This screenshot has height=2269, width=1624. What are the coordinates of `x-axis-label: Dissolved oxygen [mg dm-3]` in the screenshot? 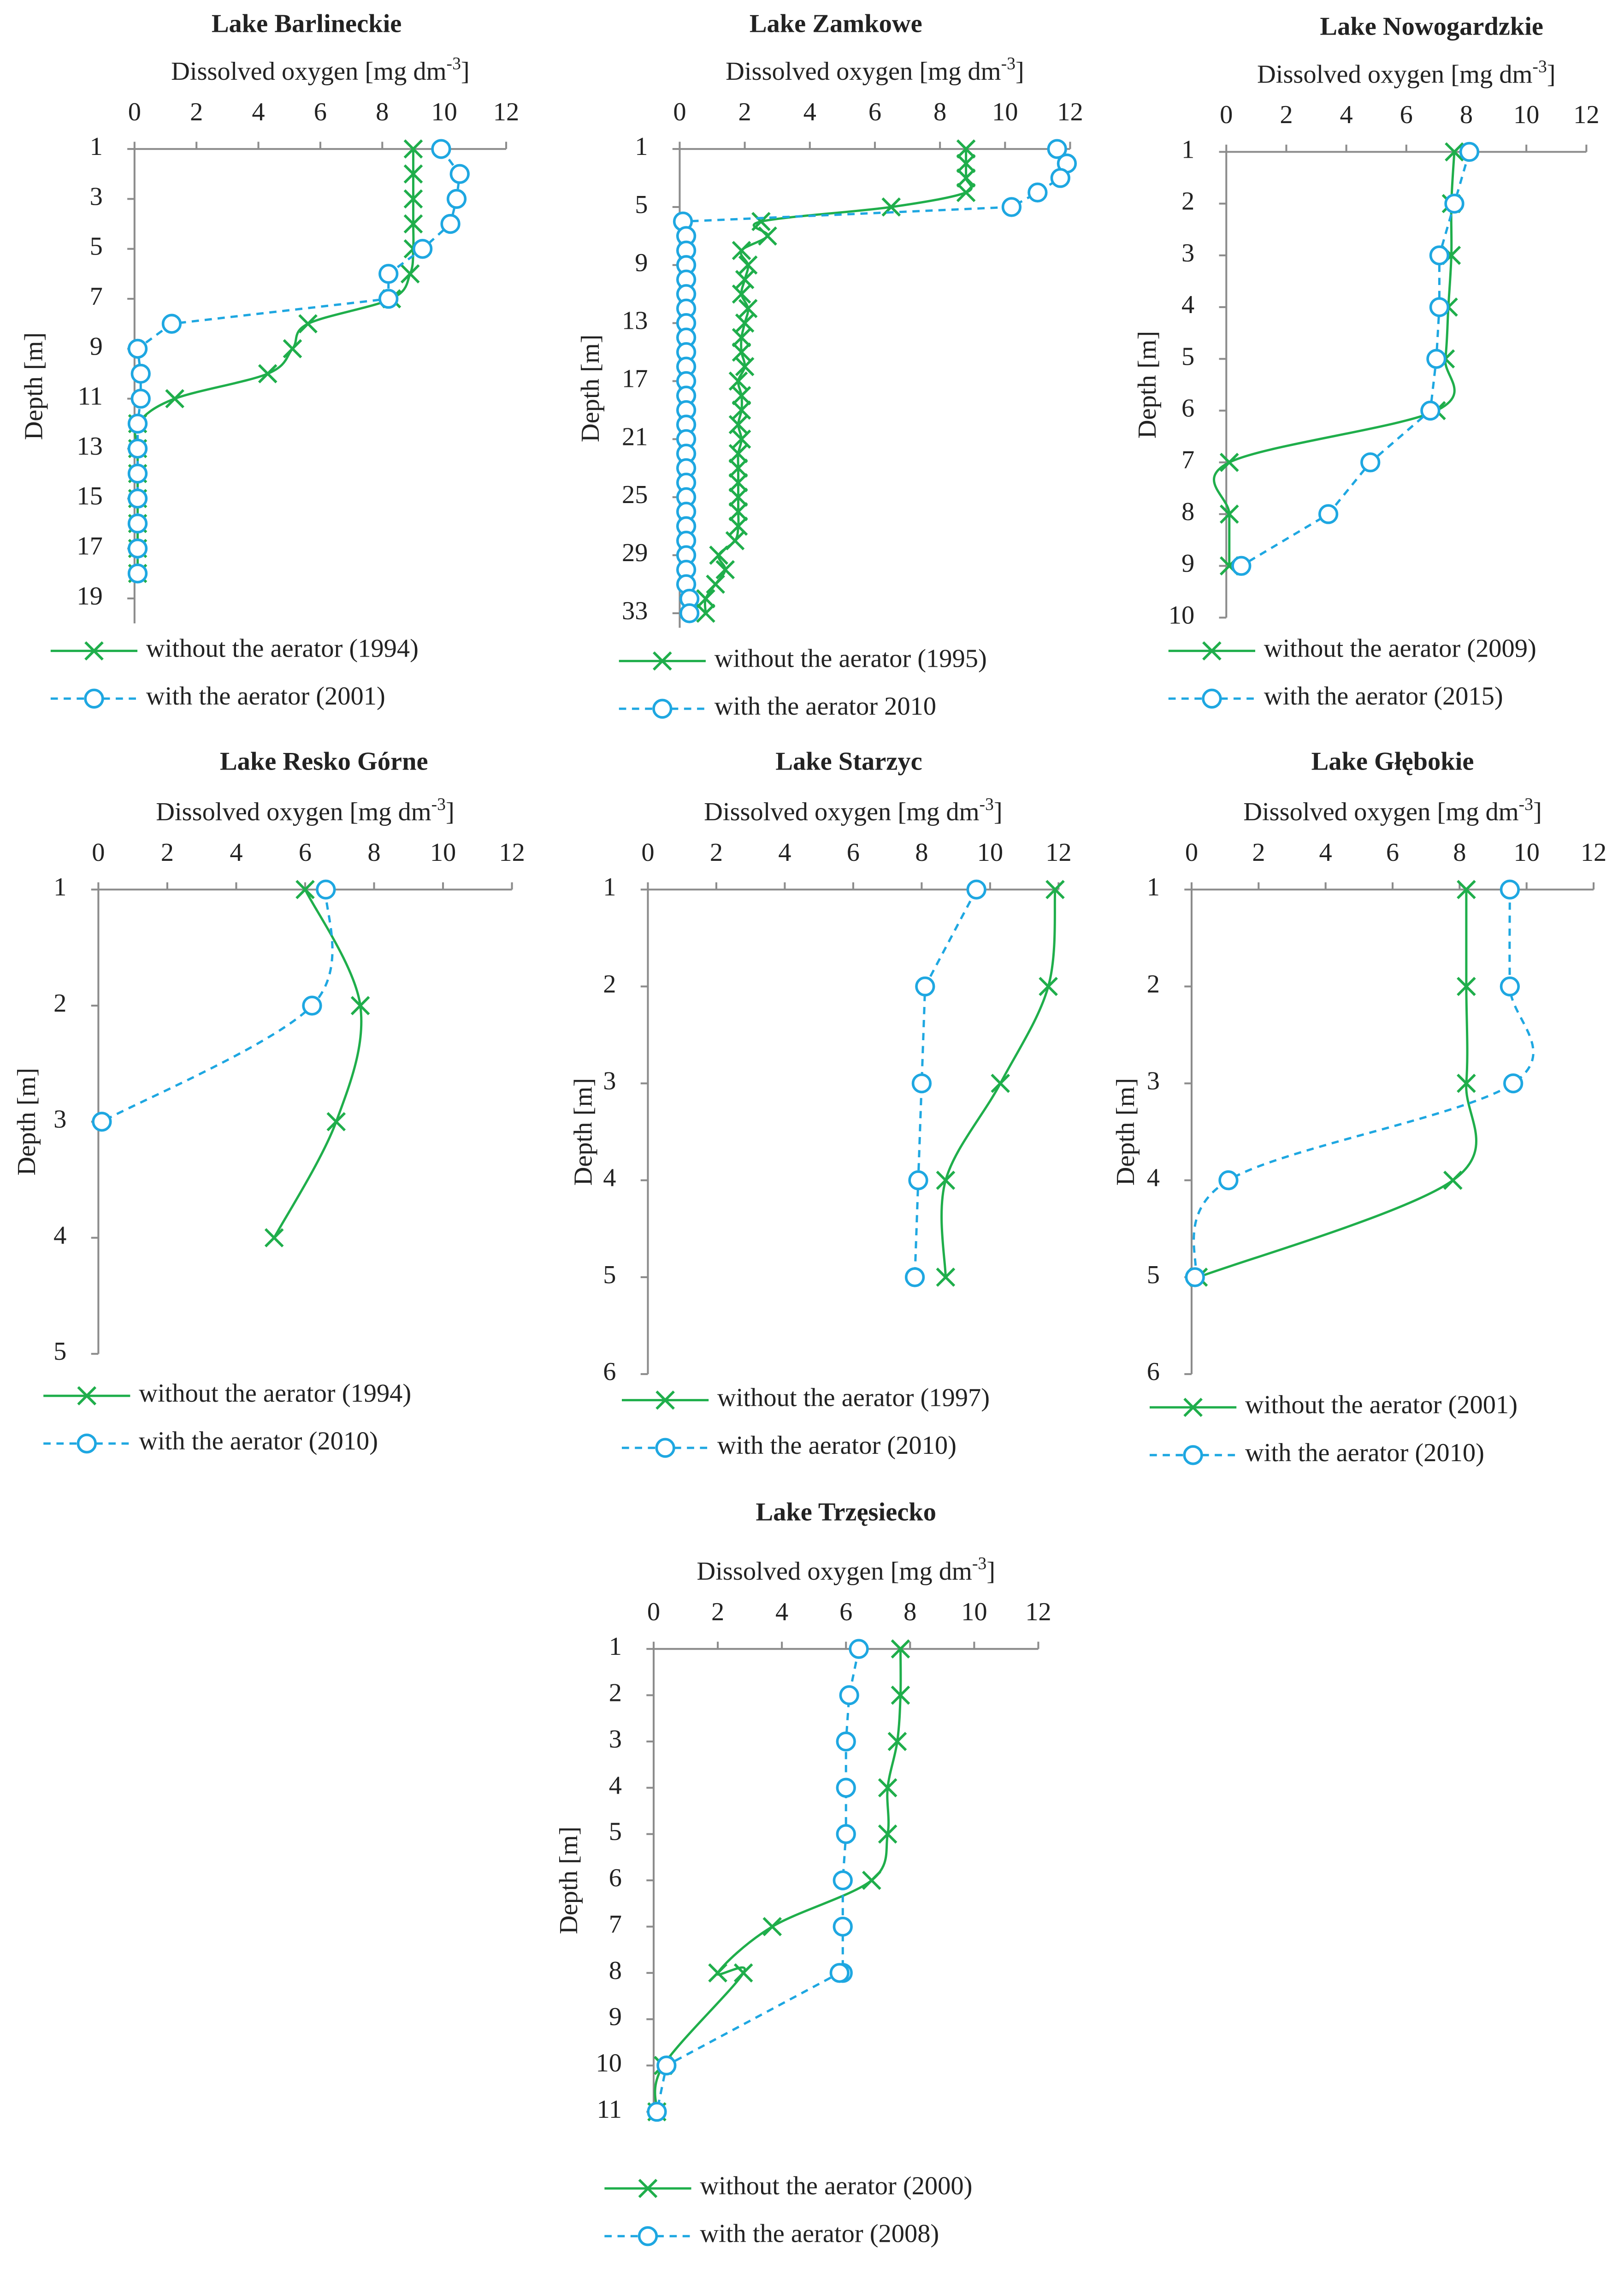 It's located at (320, 70).